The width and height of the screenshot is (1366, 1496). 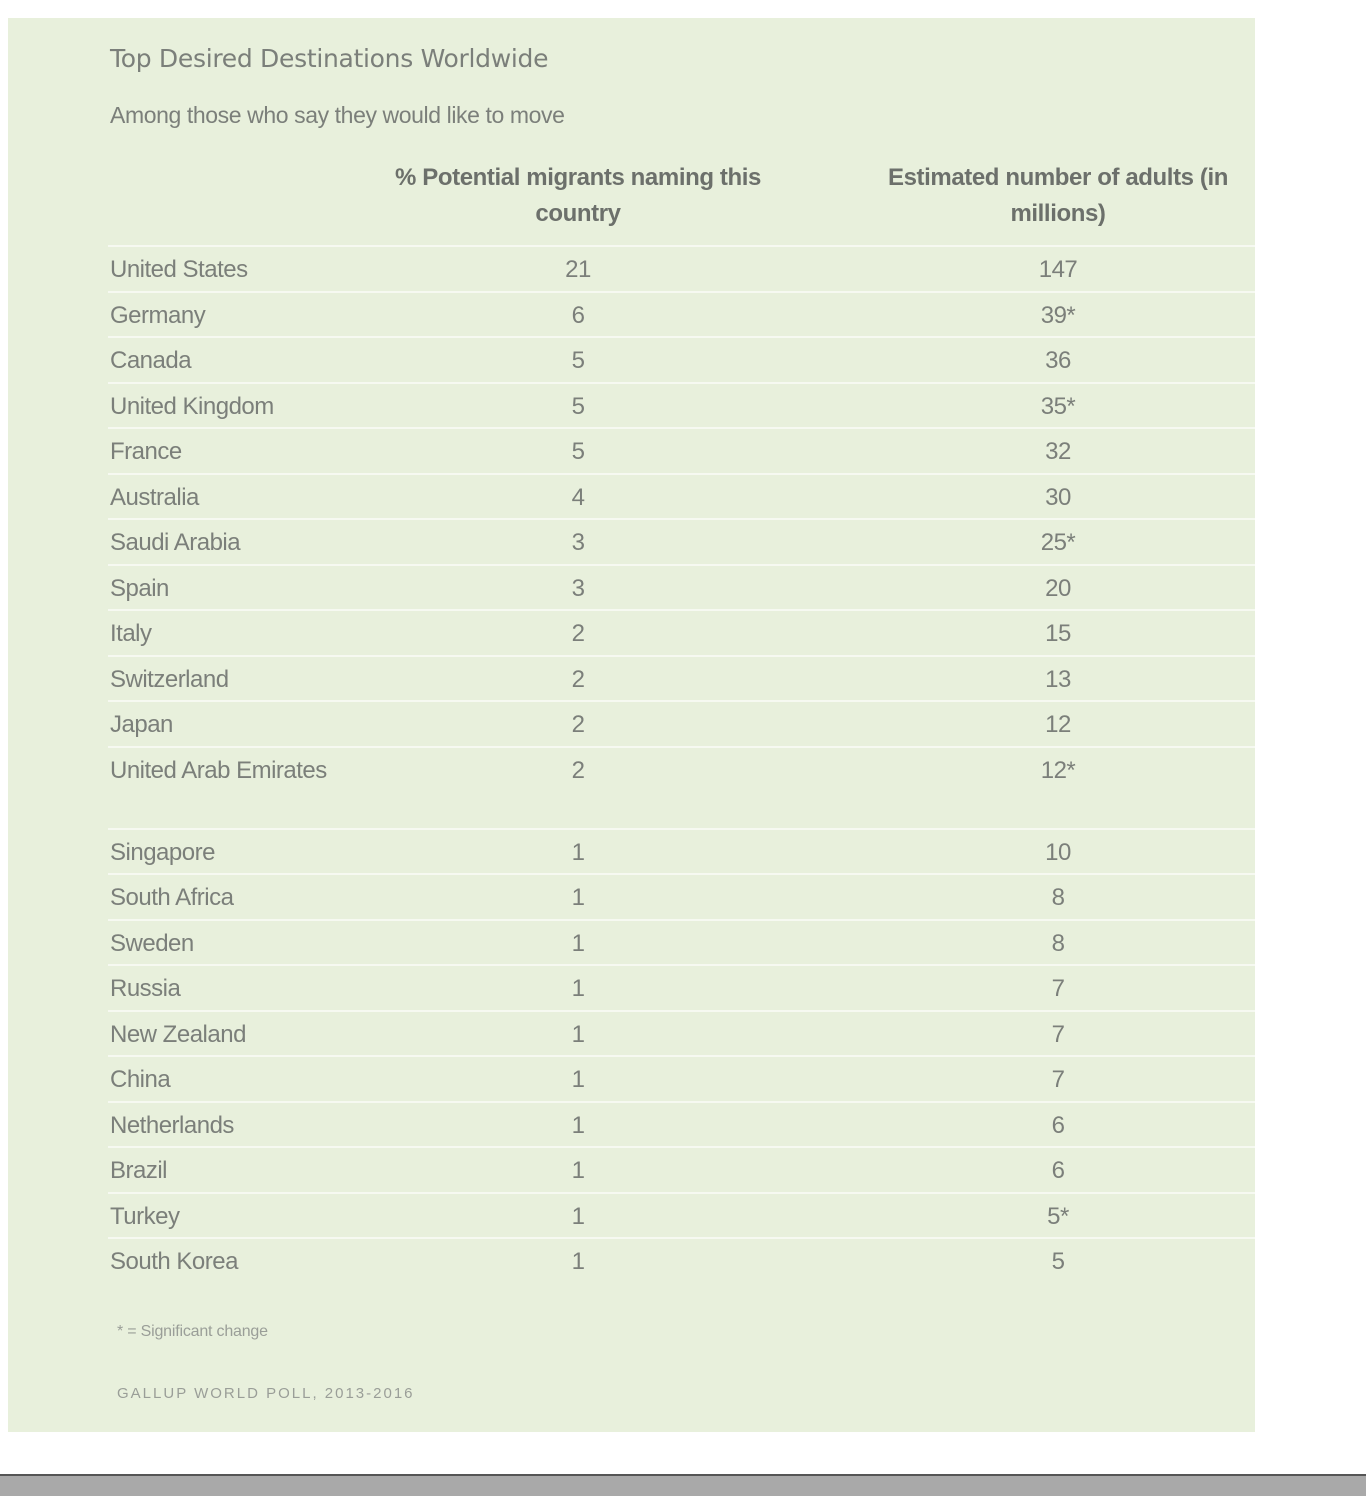 What do you see at coordinates (169, 679) in the screenshot?
I see `country-cell: Switzerland` at bounding box center [169, 679].